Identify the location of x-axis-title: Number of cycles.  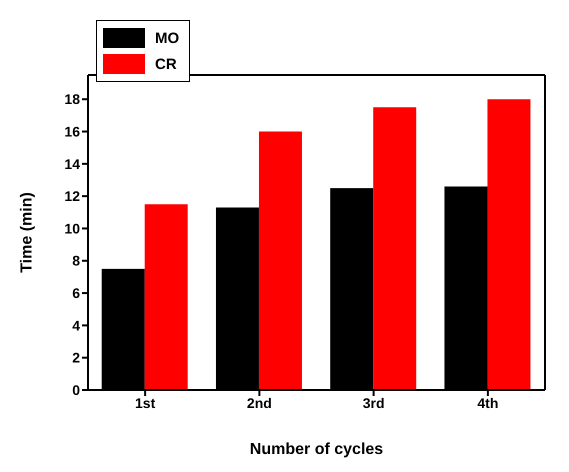
(317, 449).